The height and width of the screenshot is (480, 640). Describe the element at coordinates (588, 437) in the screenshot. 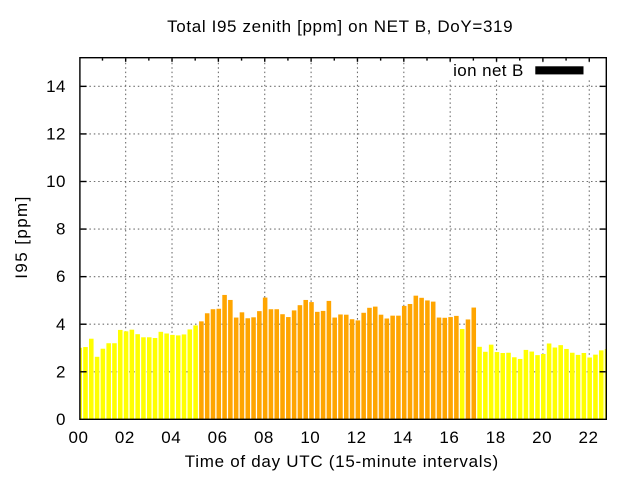

I see `svg-text: 22` at that location.